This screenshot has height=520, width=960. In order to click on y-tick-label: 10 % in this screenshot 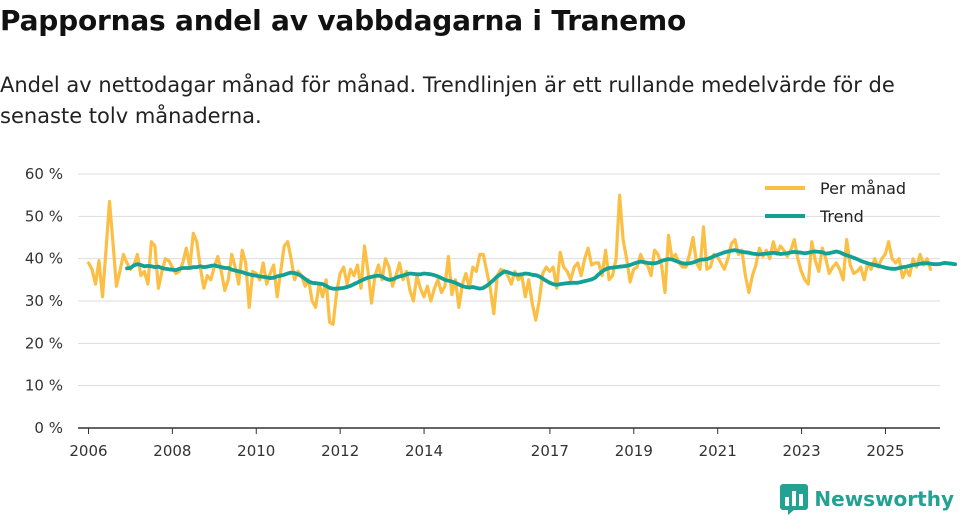, I will do `click(44, 386)`.